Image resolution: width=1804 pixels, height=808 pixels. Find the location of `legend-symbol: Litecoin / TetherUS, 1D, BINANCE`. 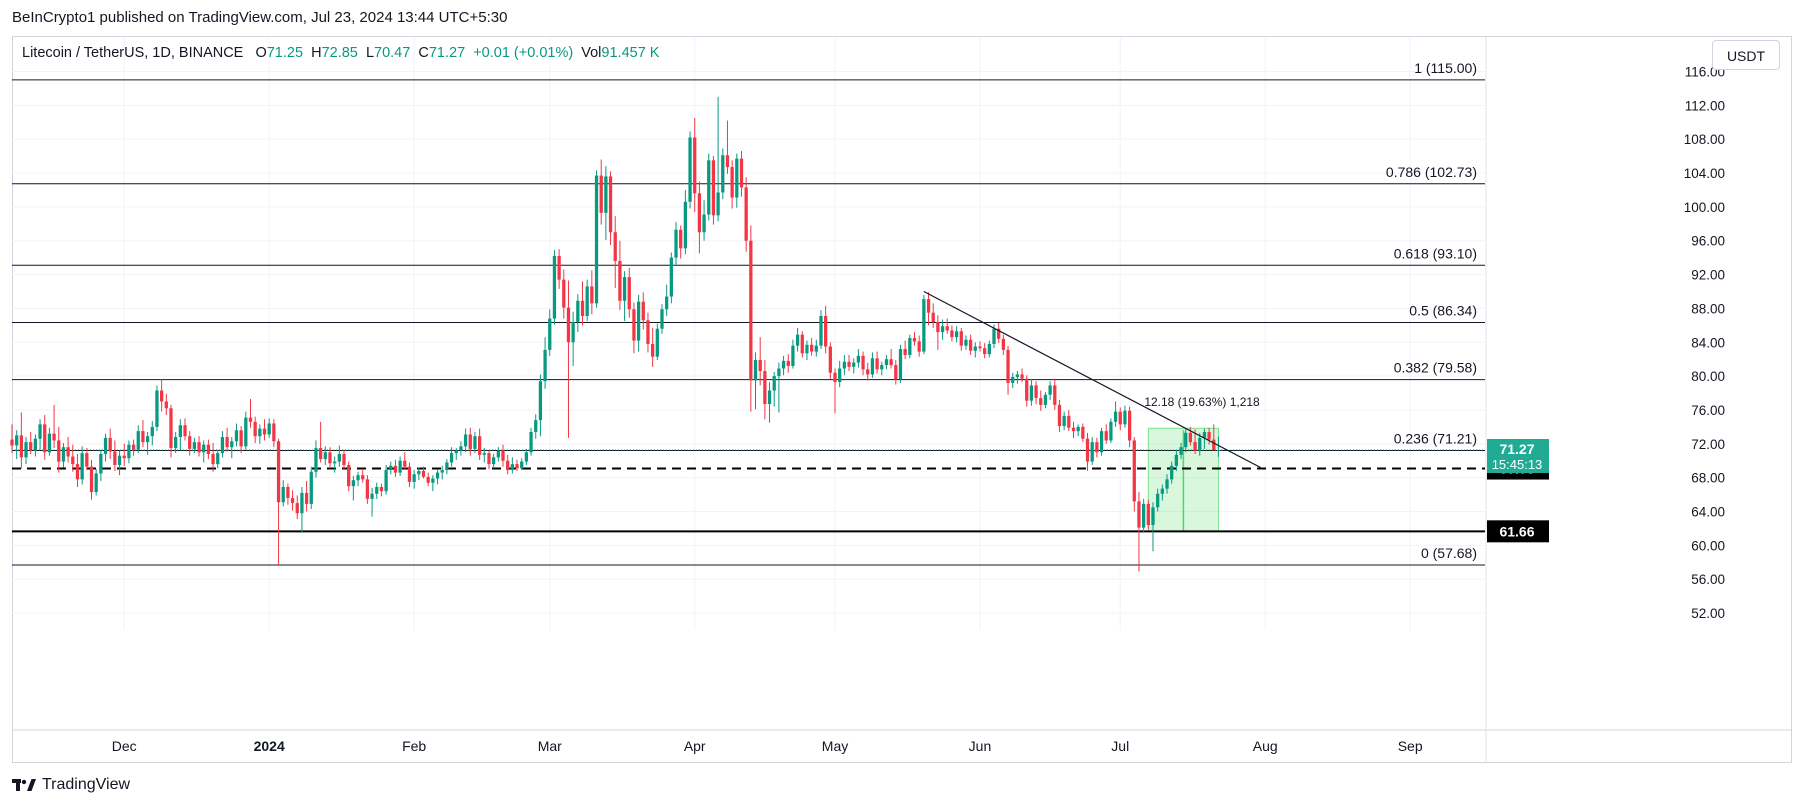

legend-symbol: Litecoin / TetherUS, 1D, BINANCE is located at coordinates (133, 53).